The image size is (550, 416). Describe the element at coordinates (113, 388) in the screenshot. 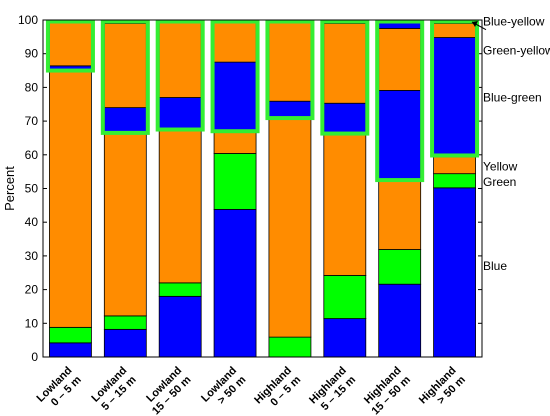

I see `category-label: Lowland5 – 15 m` at that location.